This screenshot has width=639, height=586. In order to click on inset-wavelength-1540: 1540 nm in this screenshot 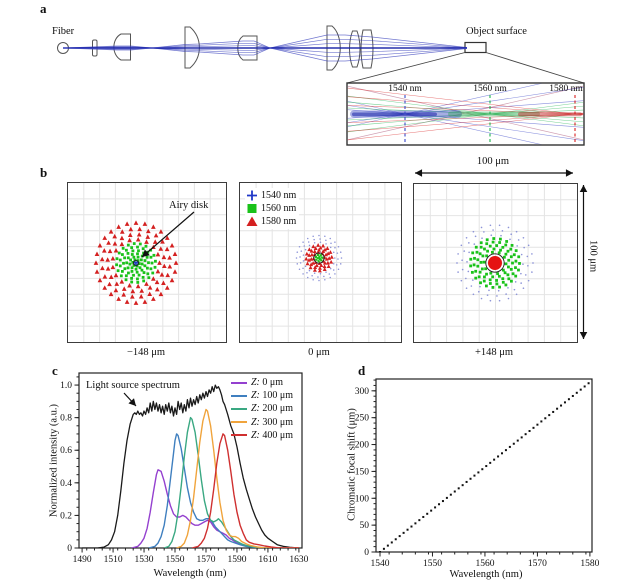, I will do `click(405, 89)`.